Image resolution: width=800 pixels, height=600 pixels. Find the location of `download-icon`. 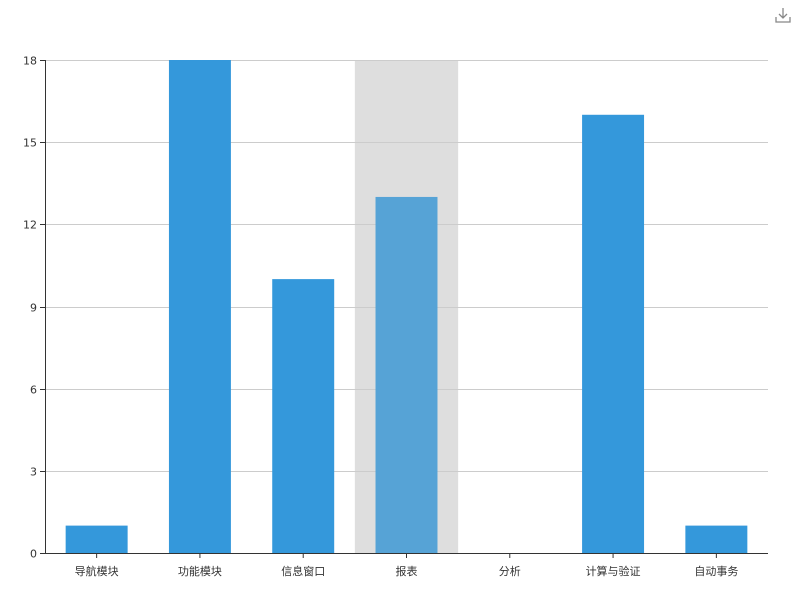

download-icon is located at coordinates (783, 15).